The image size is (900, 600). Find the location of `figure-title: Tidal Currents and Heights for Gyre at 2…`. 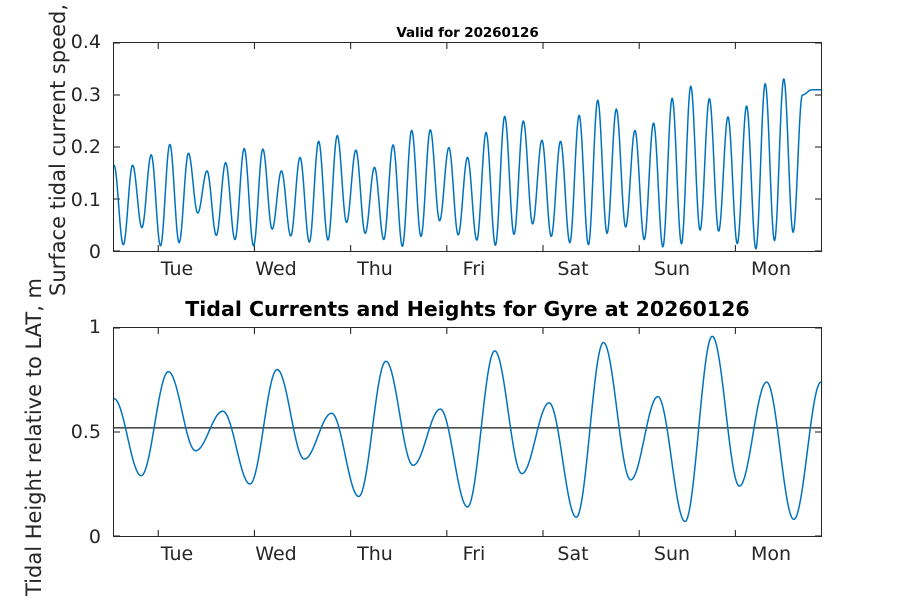

figure-title: Tidal Currents and Heights for Gyre at 2… is located at coordinates (467, 309).